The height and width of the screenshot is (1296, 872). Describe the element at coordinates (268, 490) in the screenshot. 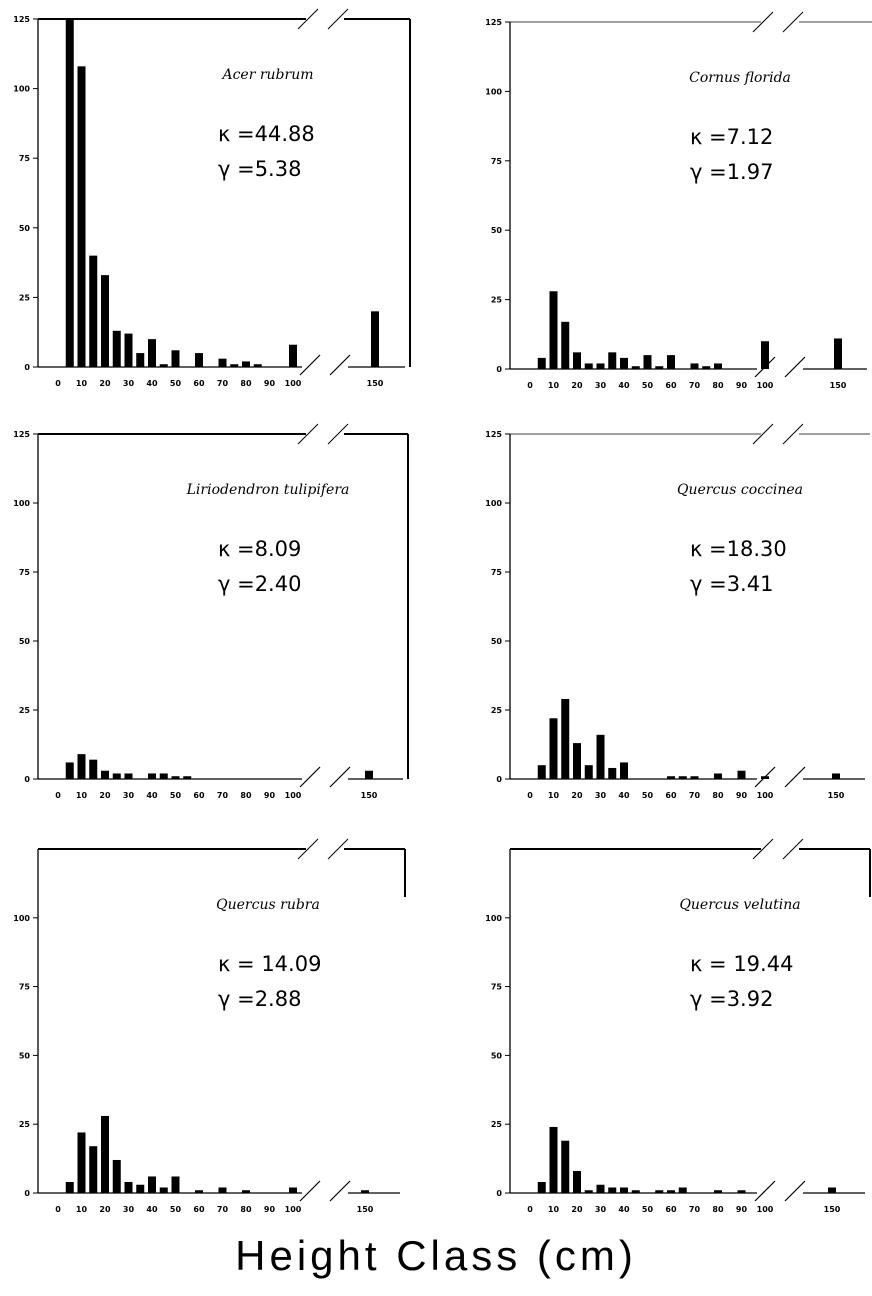

I see `species-name: Liriodendron tulipifera` at that location.